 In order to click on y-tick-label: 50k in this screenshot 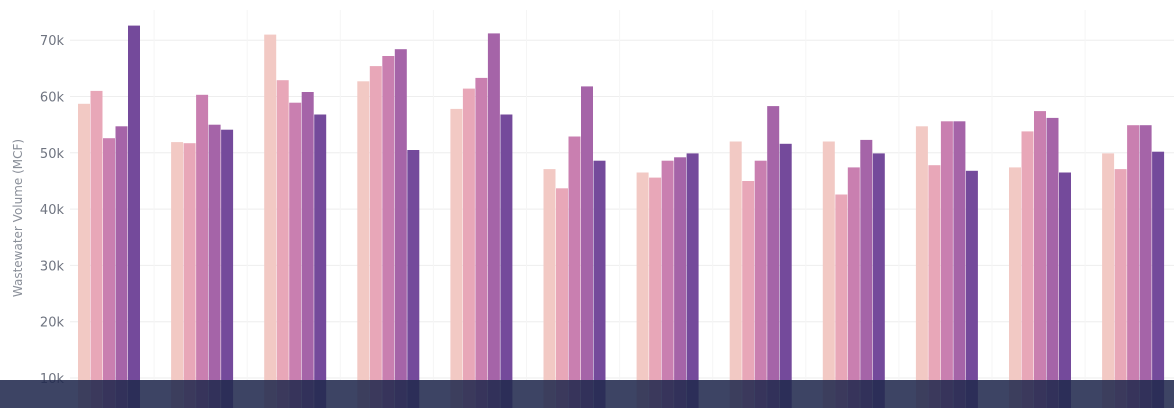, I will do `click(52, 154)`.